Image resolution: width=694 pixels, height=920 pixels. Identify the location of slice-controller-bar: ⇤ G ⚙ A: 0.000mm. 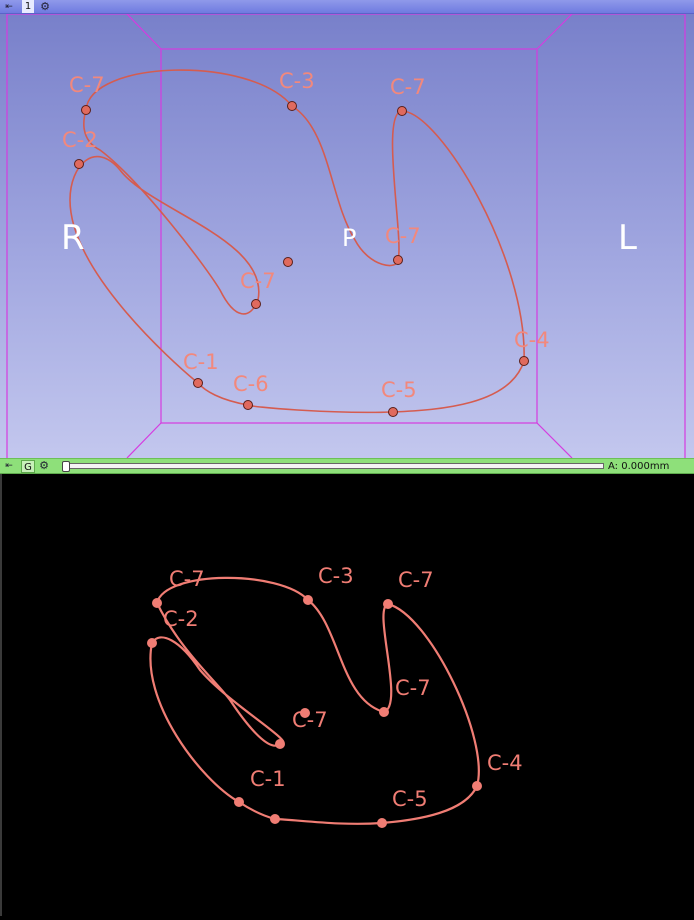
(347, 466).